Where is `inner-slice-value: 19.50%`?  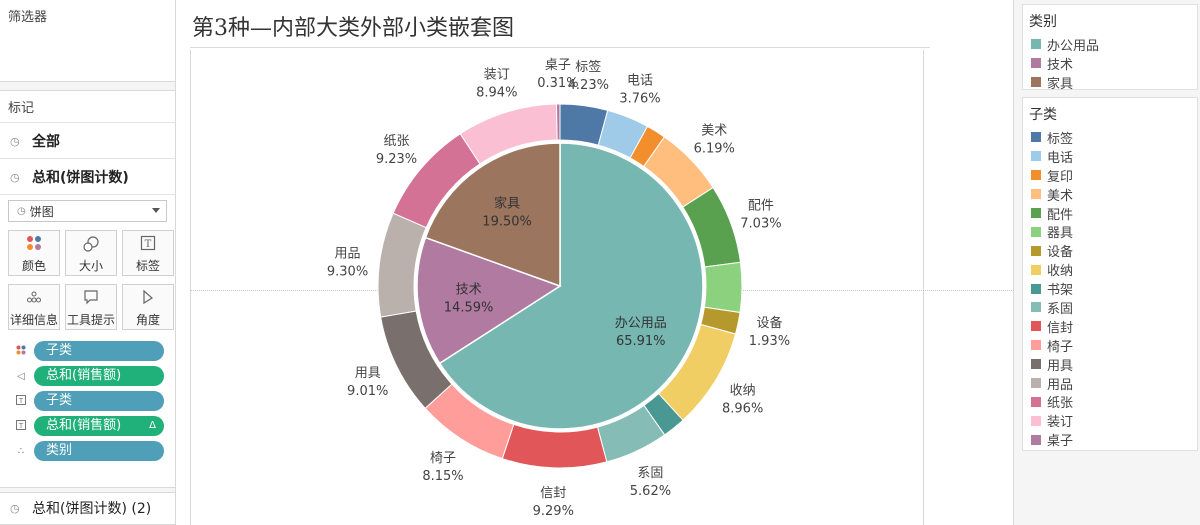 inner-slice-value: 19.50% is located at coordinates (507, 222).